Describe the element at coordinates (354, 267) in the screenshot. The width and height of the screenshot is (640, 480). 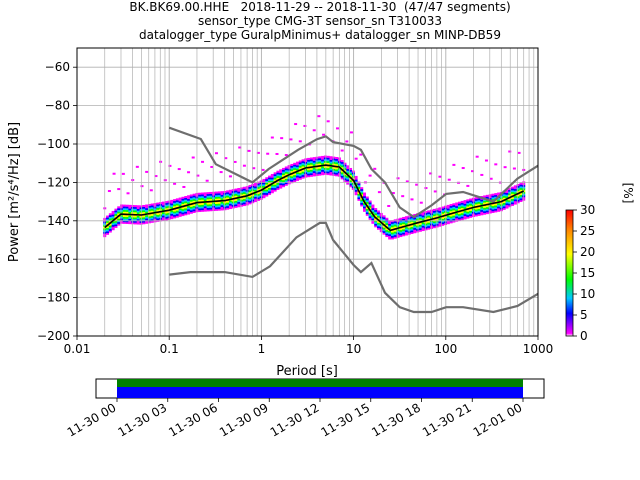
I see `curve-nlnm` at that location.